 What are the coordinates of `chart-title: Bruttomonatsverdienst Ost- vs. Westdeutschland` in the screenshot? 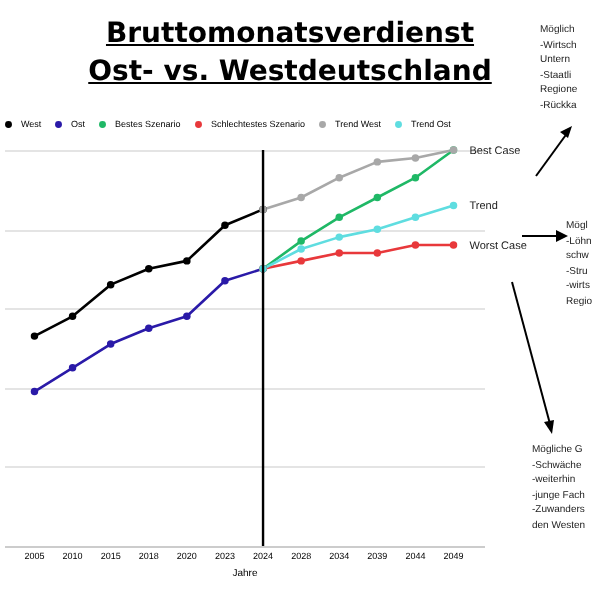 It's located at (290, 54).